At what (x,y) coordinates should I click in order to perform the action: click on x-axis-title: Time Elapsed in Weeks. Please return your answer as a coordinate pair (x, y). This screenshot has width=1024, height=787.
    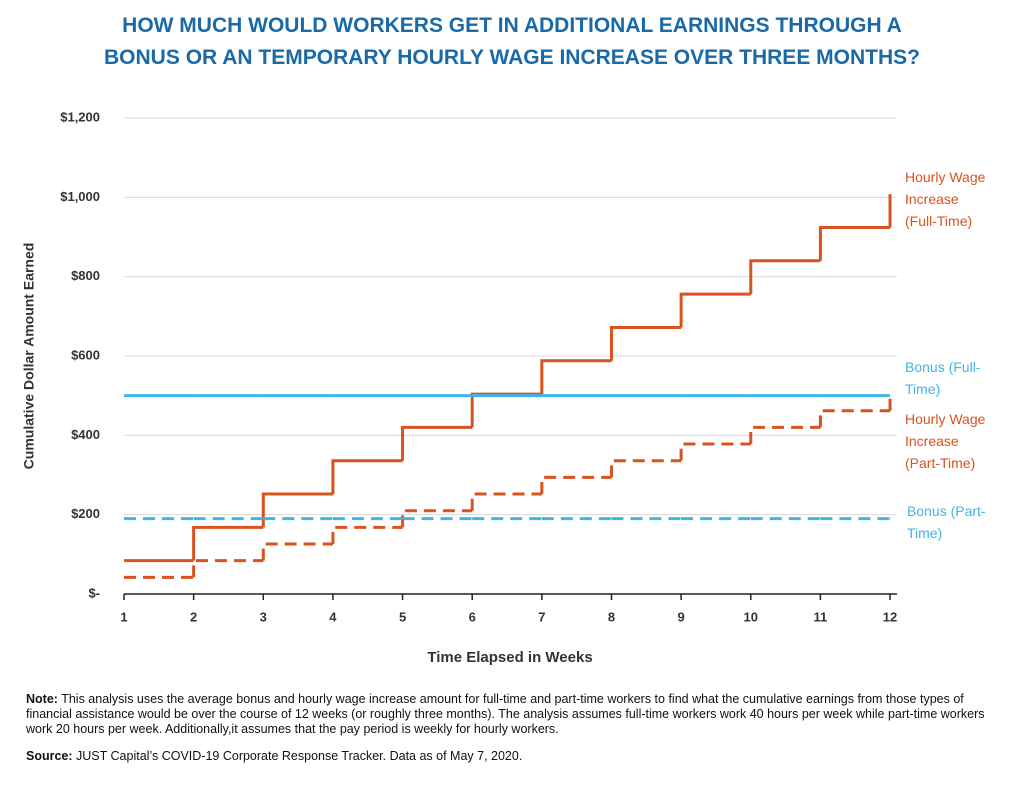
    Looking at the image, I should click on (509, 657).